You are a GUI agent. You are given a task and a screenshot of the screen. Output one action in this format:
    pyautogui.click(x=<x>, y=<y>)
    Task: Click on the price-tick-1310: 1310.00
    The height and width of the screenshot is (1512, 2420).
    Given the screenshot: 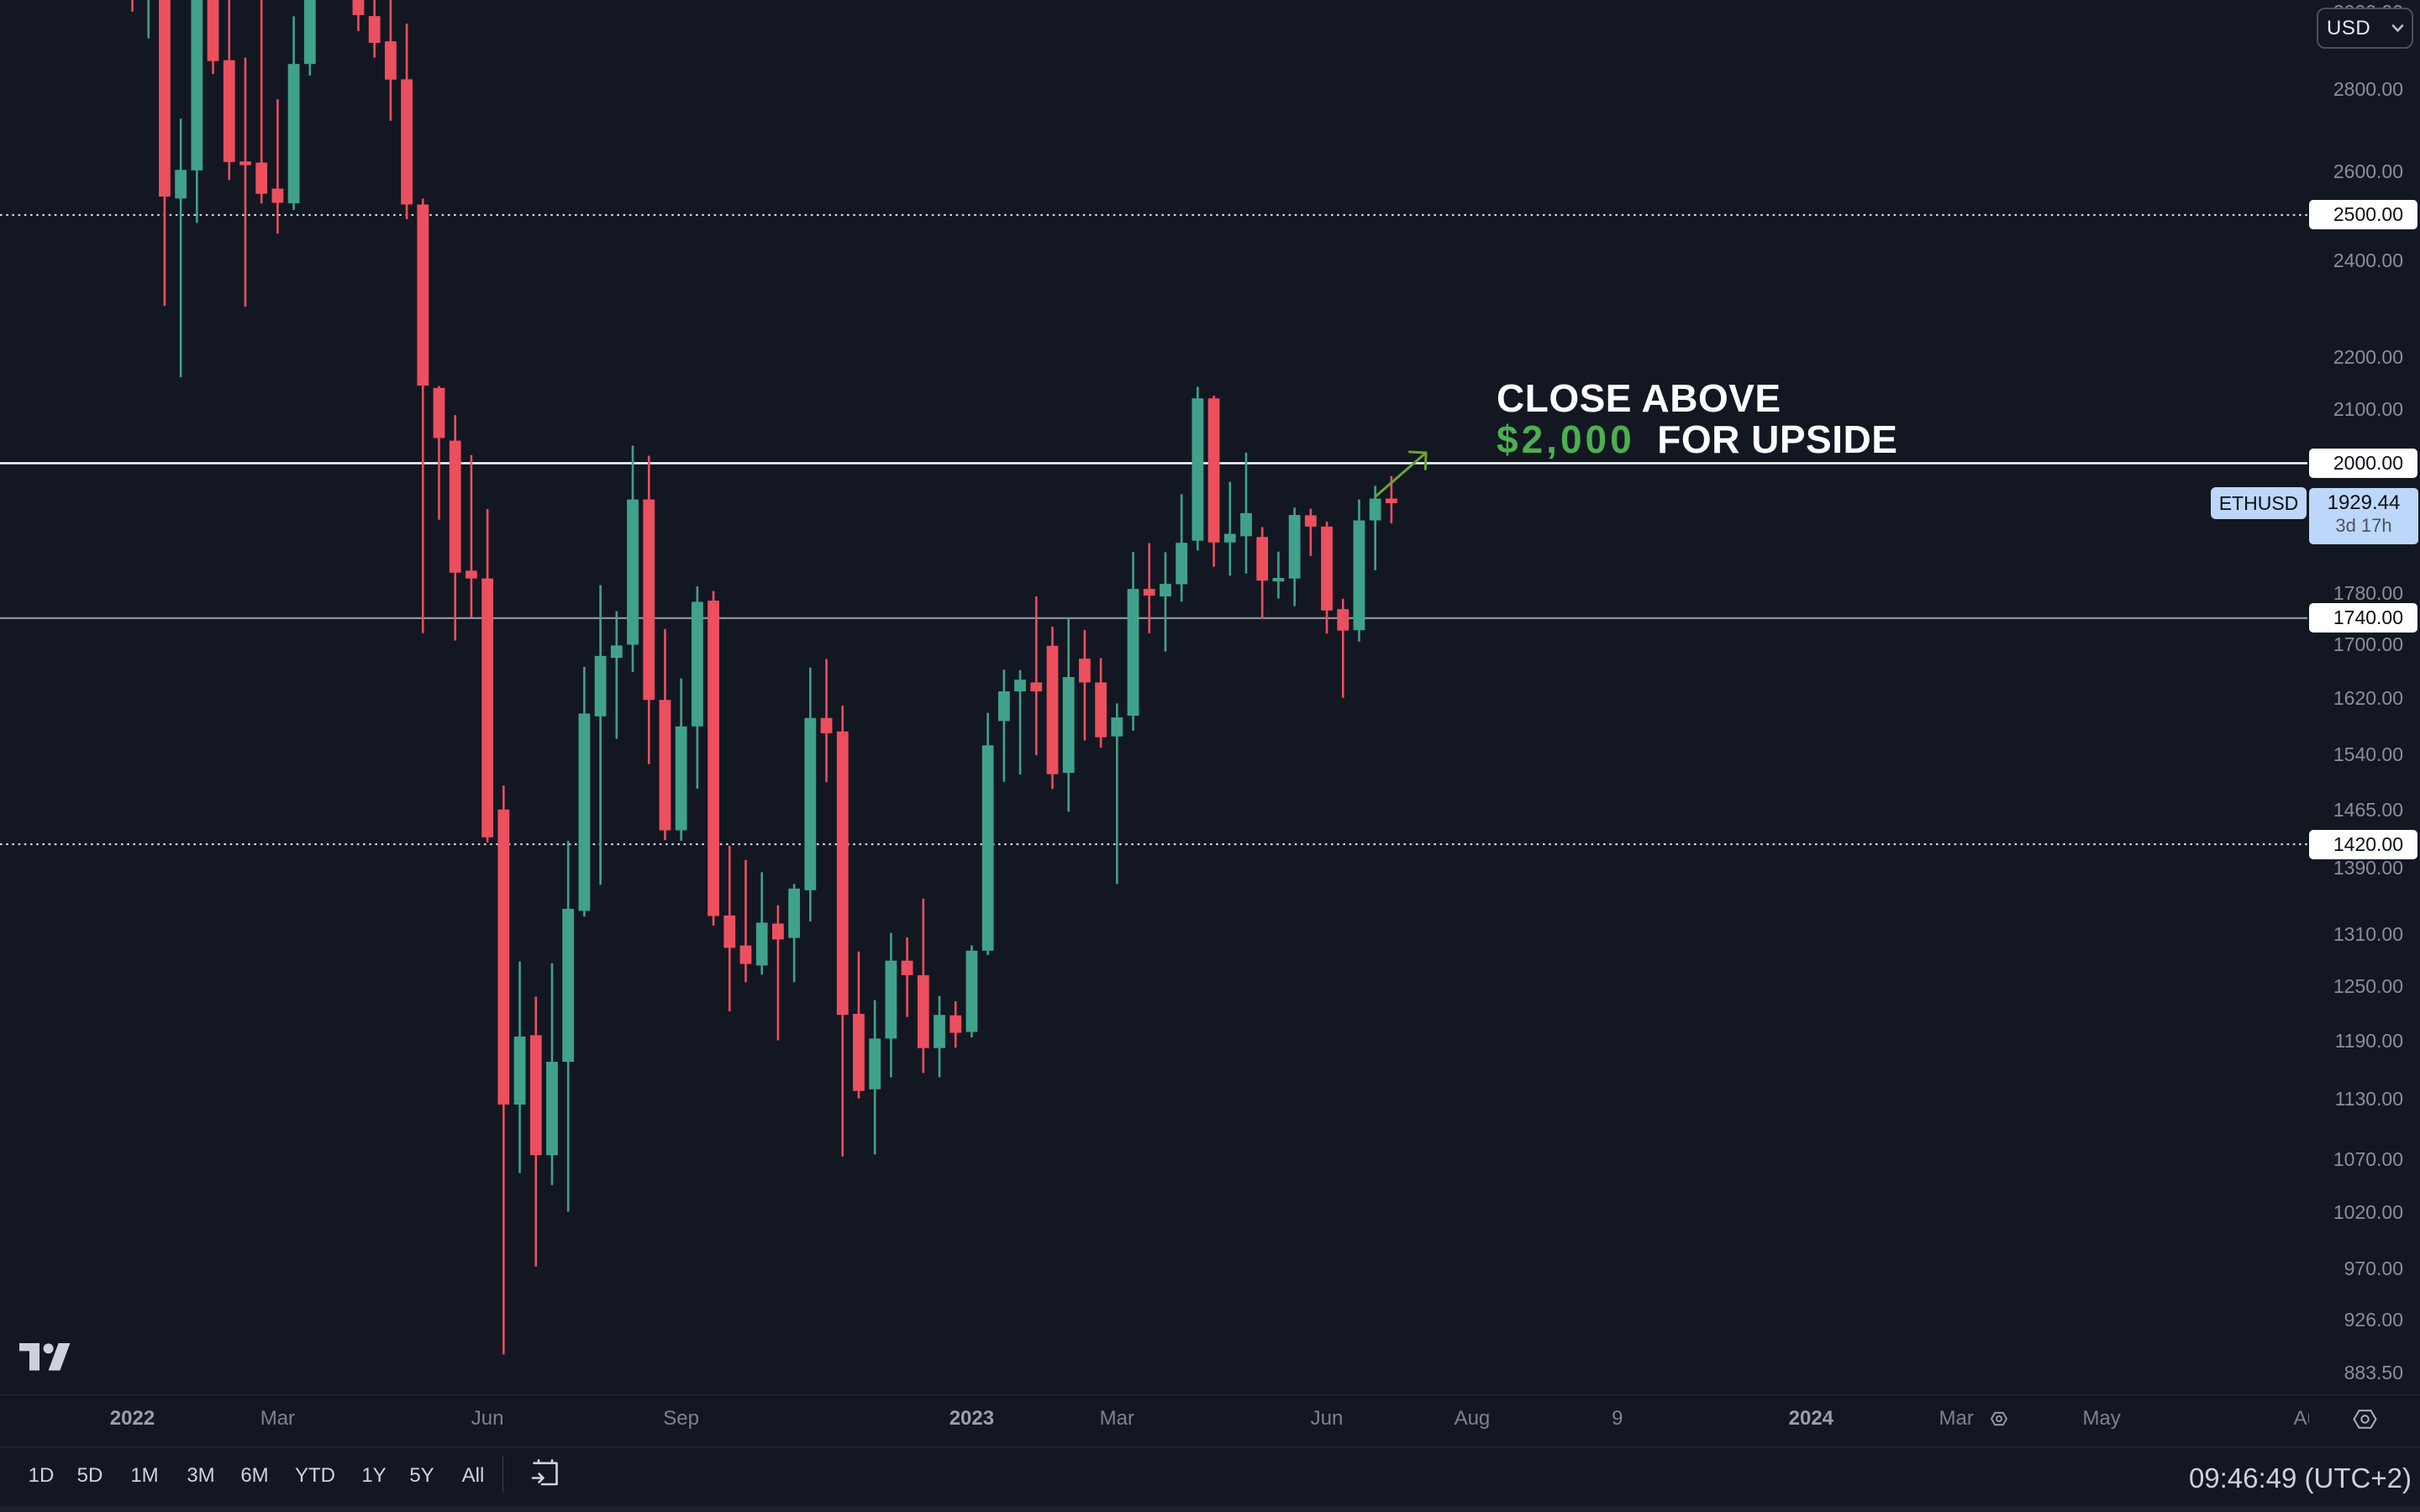 What is the action you would take?
    pyautogui.click(x=2368, y=933)
    